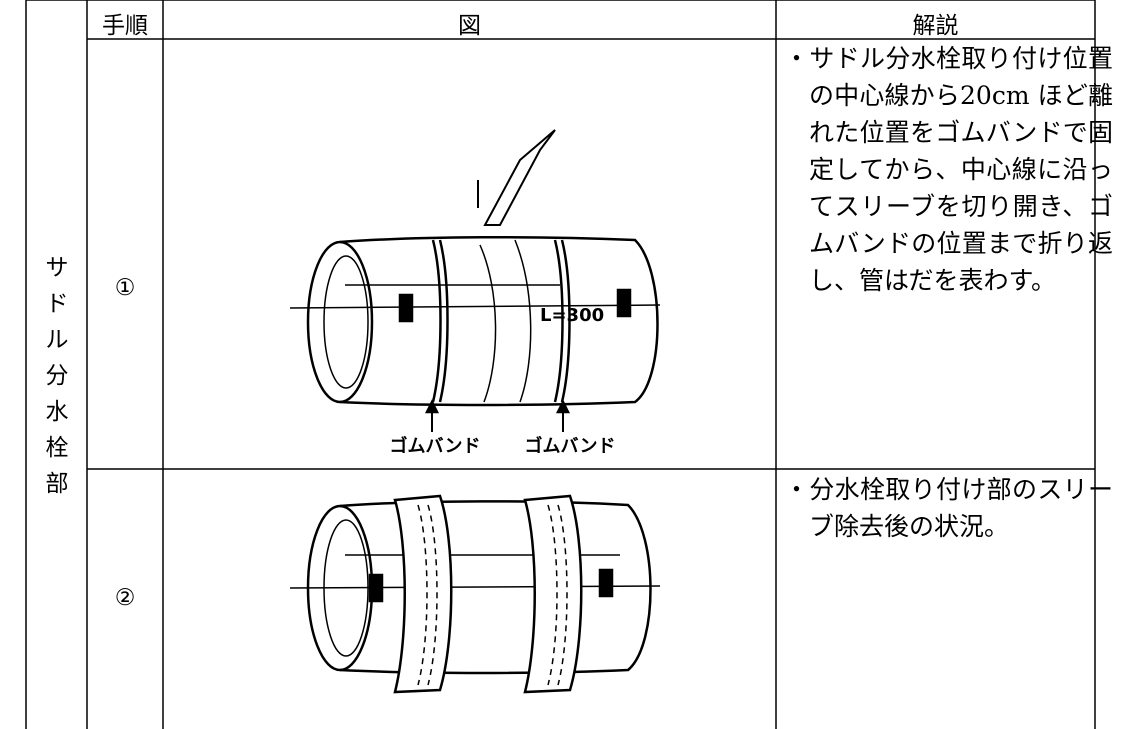 The height and width of the screenshot is (729, 1121). Describe the element at coordinates (572, 315) in the screenshot. I see `figure-label: L=300` at that location.